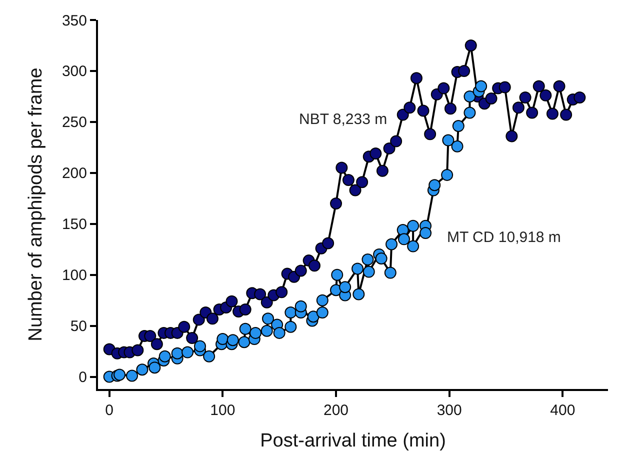 The height and width of the screenshot is (459, 620). I want to click on x-tick-label: 300, so click(449, 410).